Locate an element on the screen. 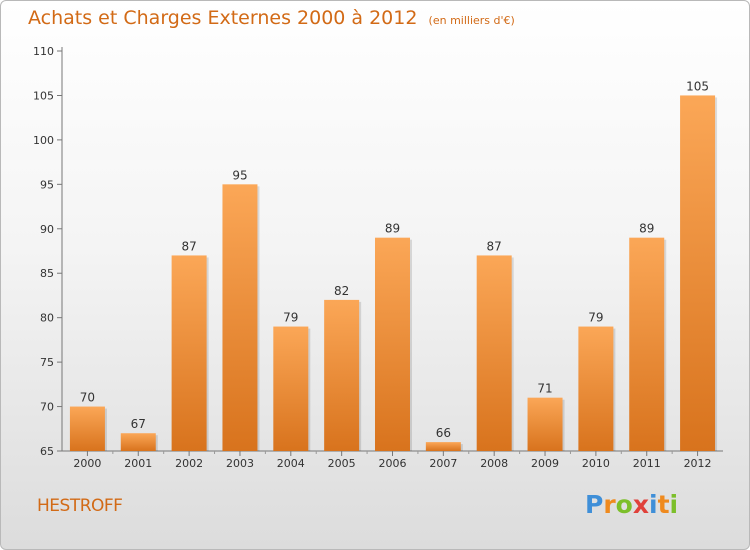 The height and width of the screenshot is (550, 750). logo-letter: x is located at coordinates (640, 504).